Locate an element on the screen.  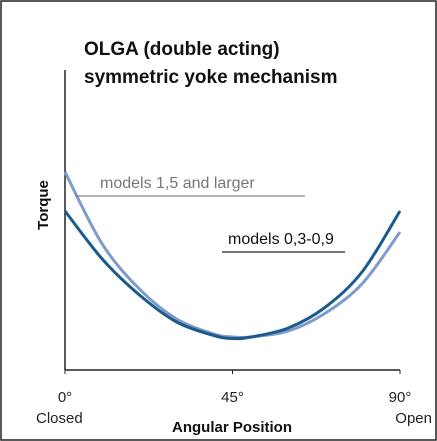
chart-title: symmetric yoke mechanism is located at coordinates (210, 77).